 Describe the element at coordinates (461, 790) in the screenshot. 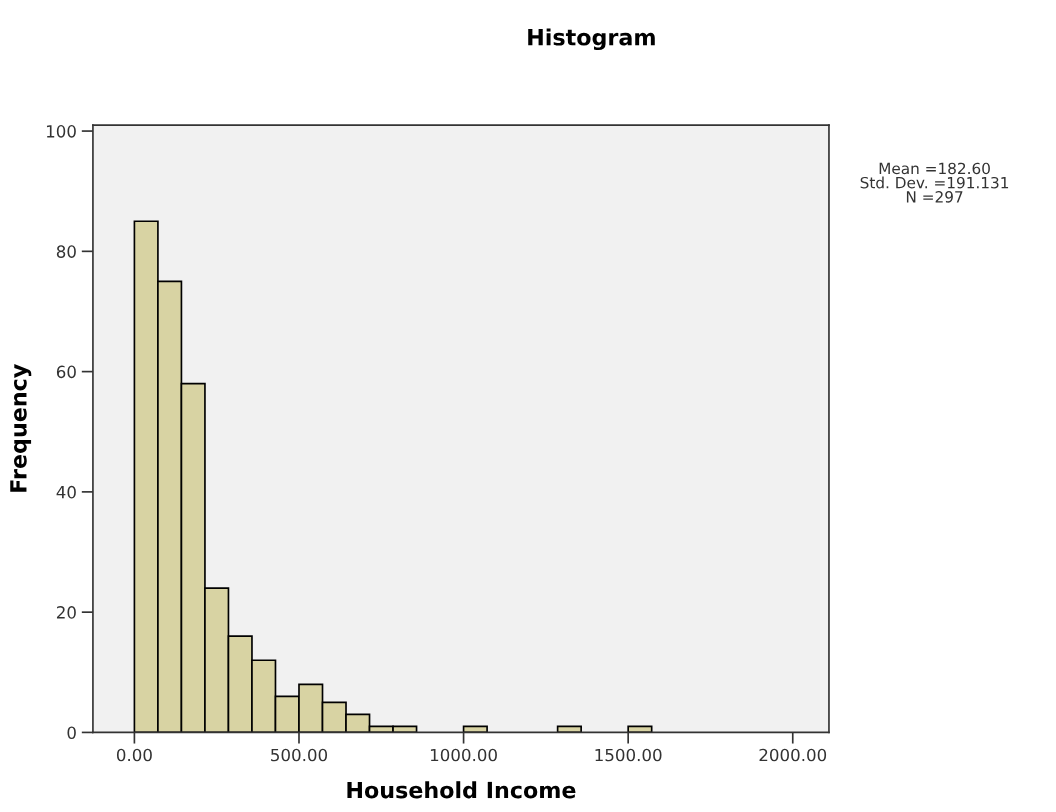

I see `x-axis-title: Household Income` at that location.